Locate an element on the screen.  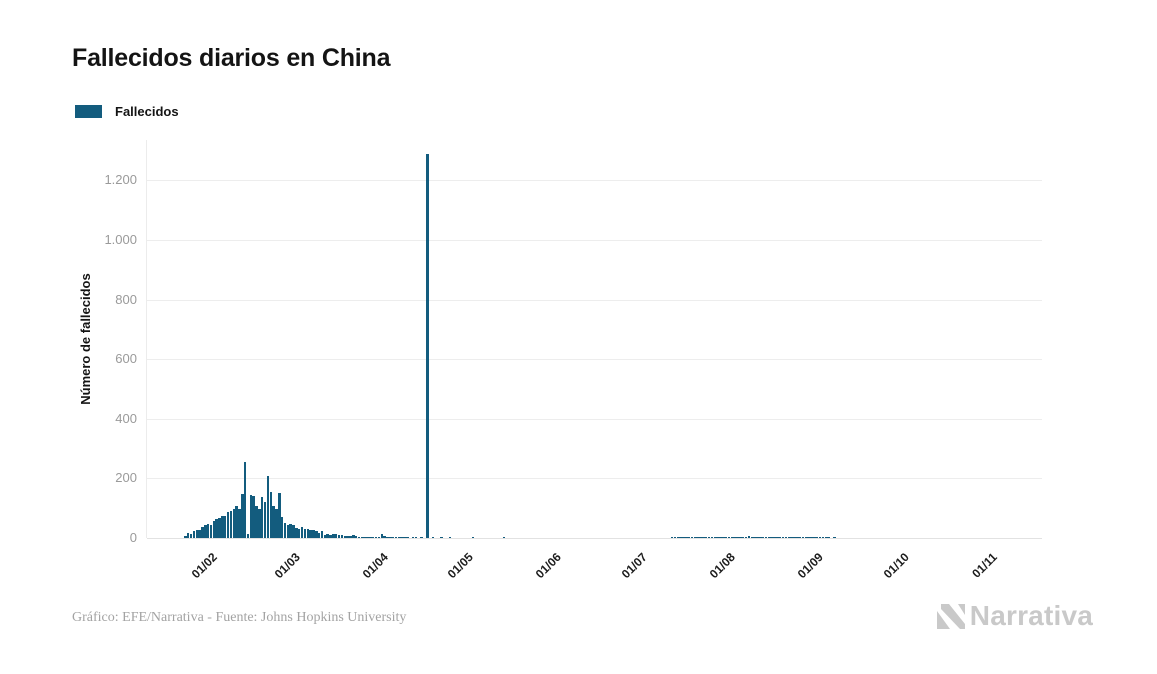
legend-item-fallecidos: Fallecidos is located at coordinates (127, 111).